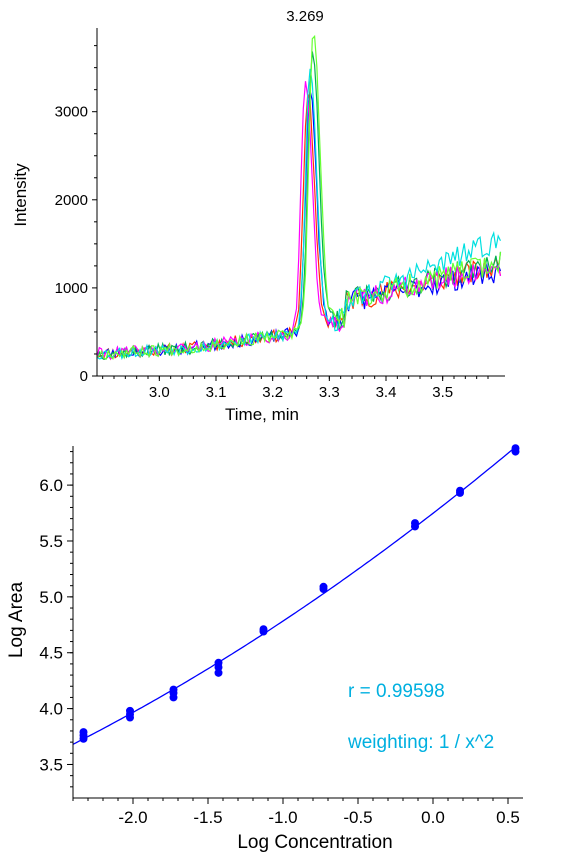 This screenshot has width=561, height=861. I want to click on calib-x-tick-label: -1.5, so click(207, 817).